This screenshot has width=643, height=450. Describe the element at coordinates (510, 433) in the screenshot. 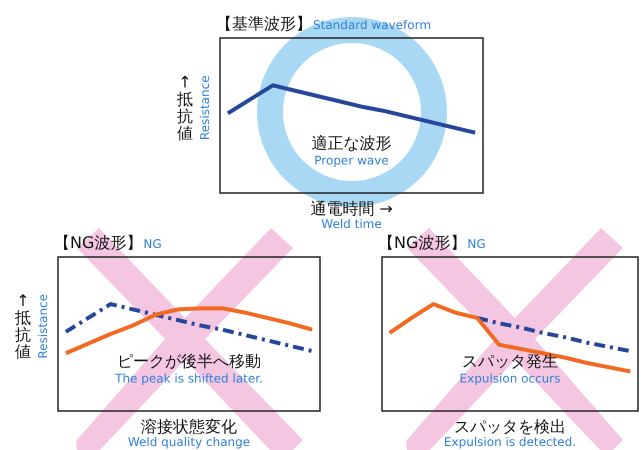

I see `x-axis-title: スパッタを検出 Expulsion is detected.` at that location.